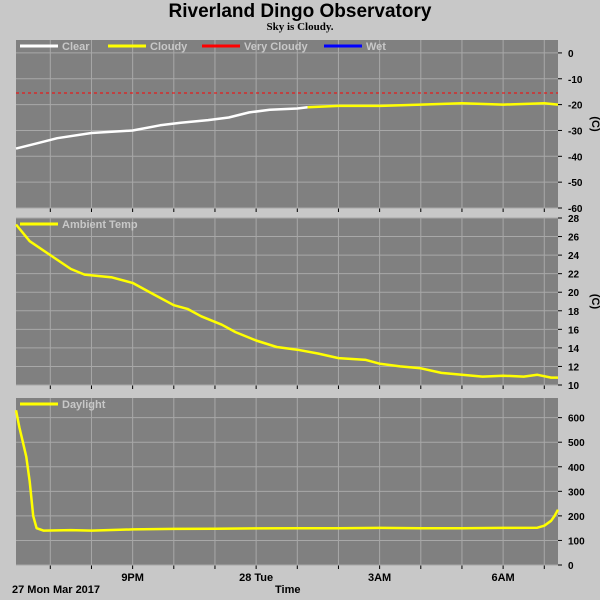 The image size is (600, 600). Describe the element at coordinates (574, 219) in the screenshot. I see `ambient-temperature-y-tick-label: 28` at that location.